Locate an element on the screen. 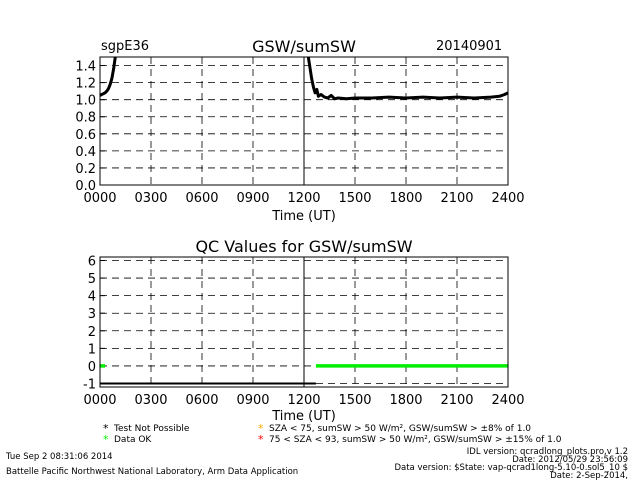 Image resolution: width=640 pixels, height=480 pixels. chart2-x-tick-label: 0000 is located at coordinates (99, 400).